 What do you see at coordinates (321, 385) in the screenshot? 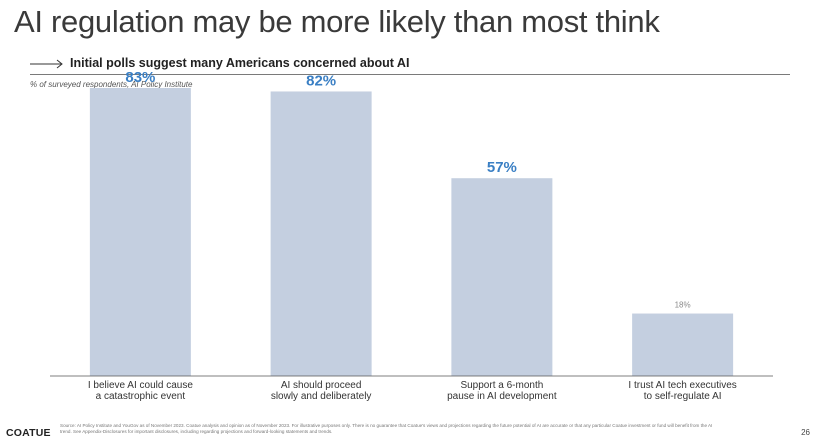
I see `category-label: AI should proceed` at bounding box center [321, 385].